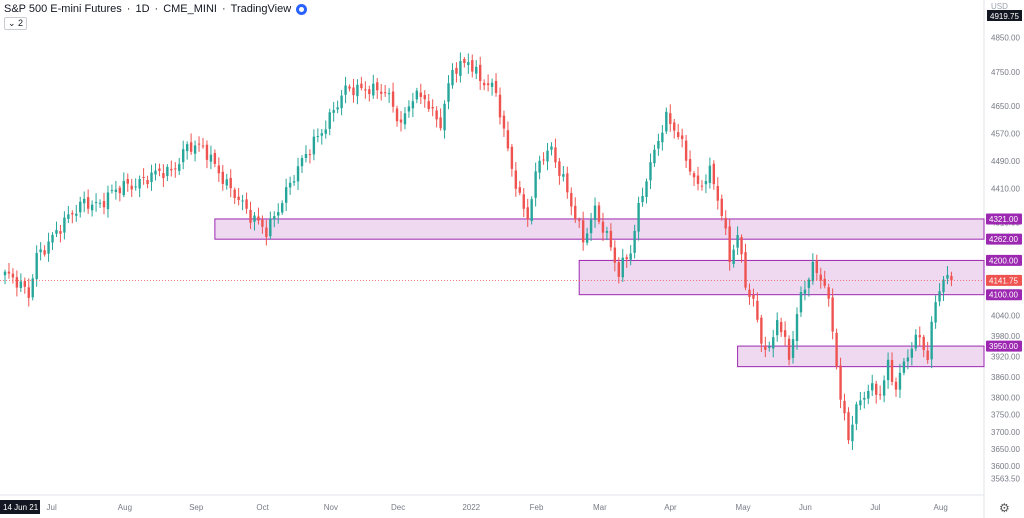 The height and width of the screenshot is (518, 1024). What do you see at coordinates (16, 23) in the screenshot?
I see `collapse-indicators-button: ⌄ 2` at bounding box center [16, 23].